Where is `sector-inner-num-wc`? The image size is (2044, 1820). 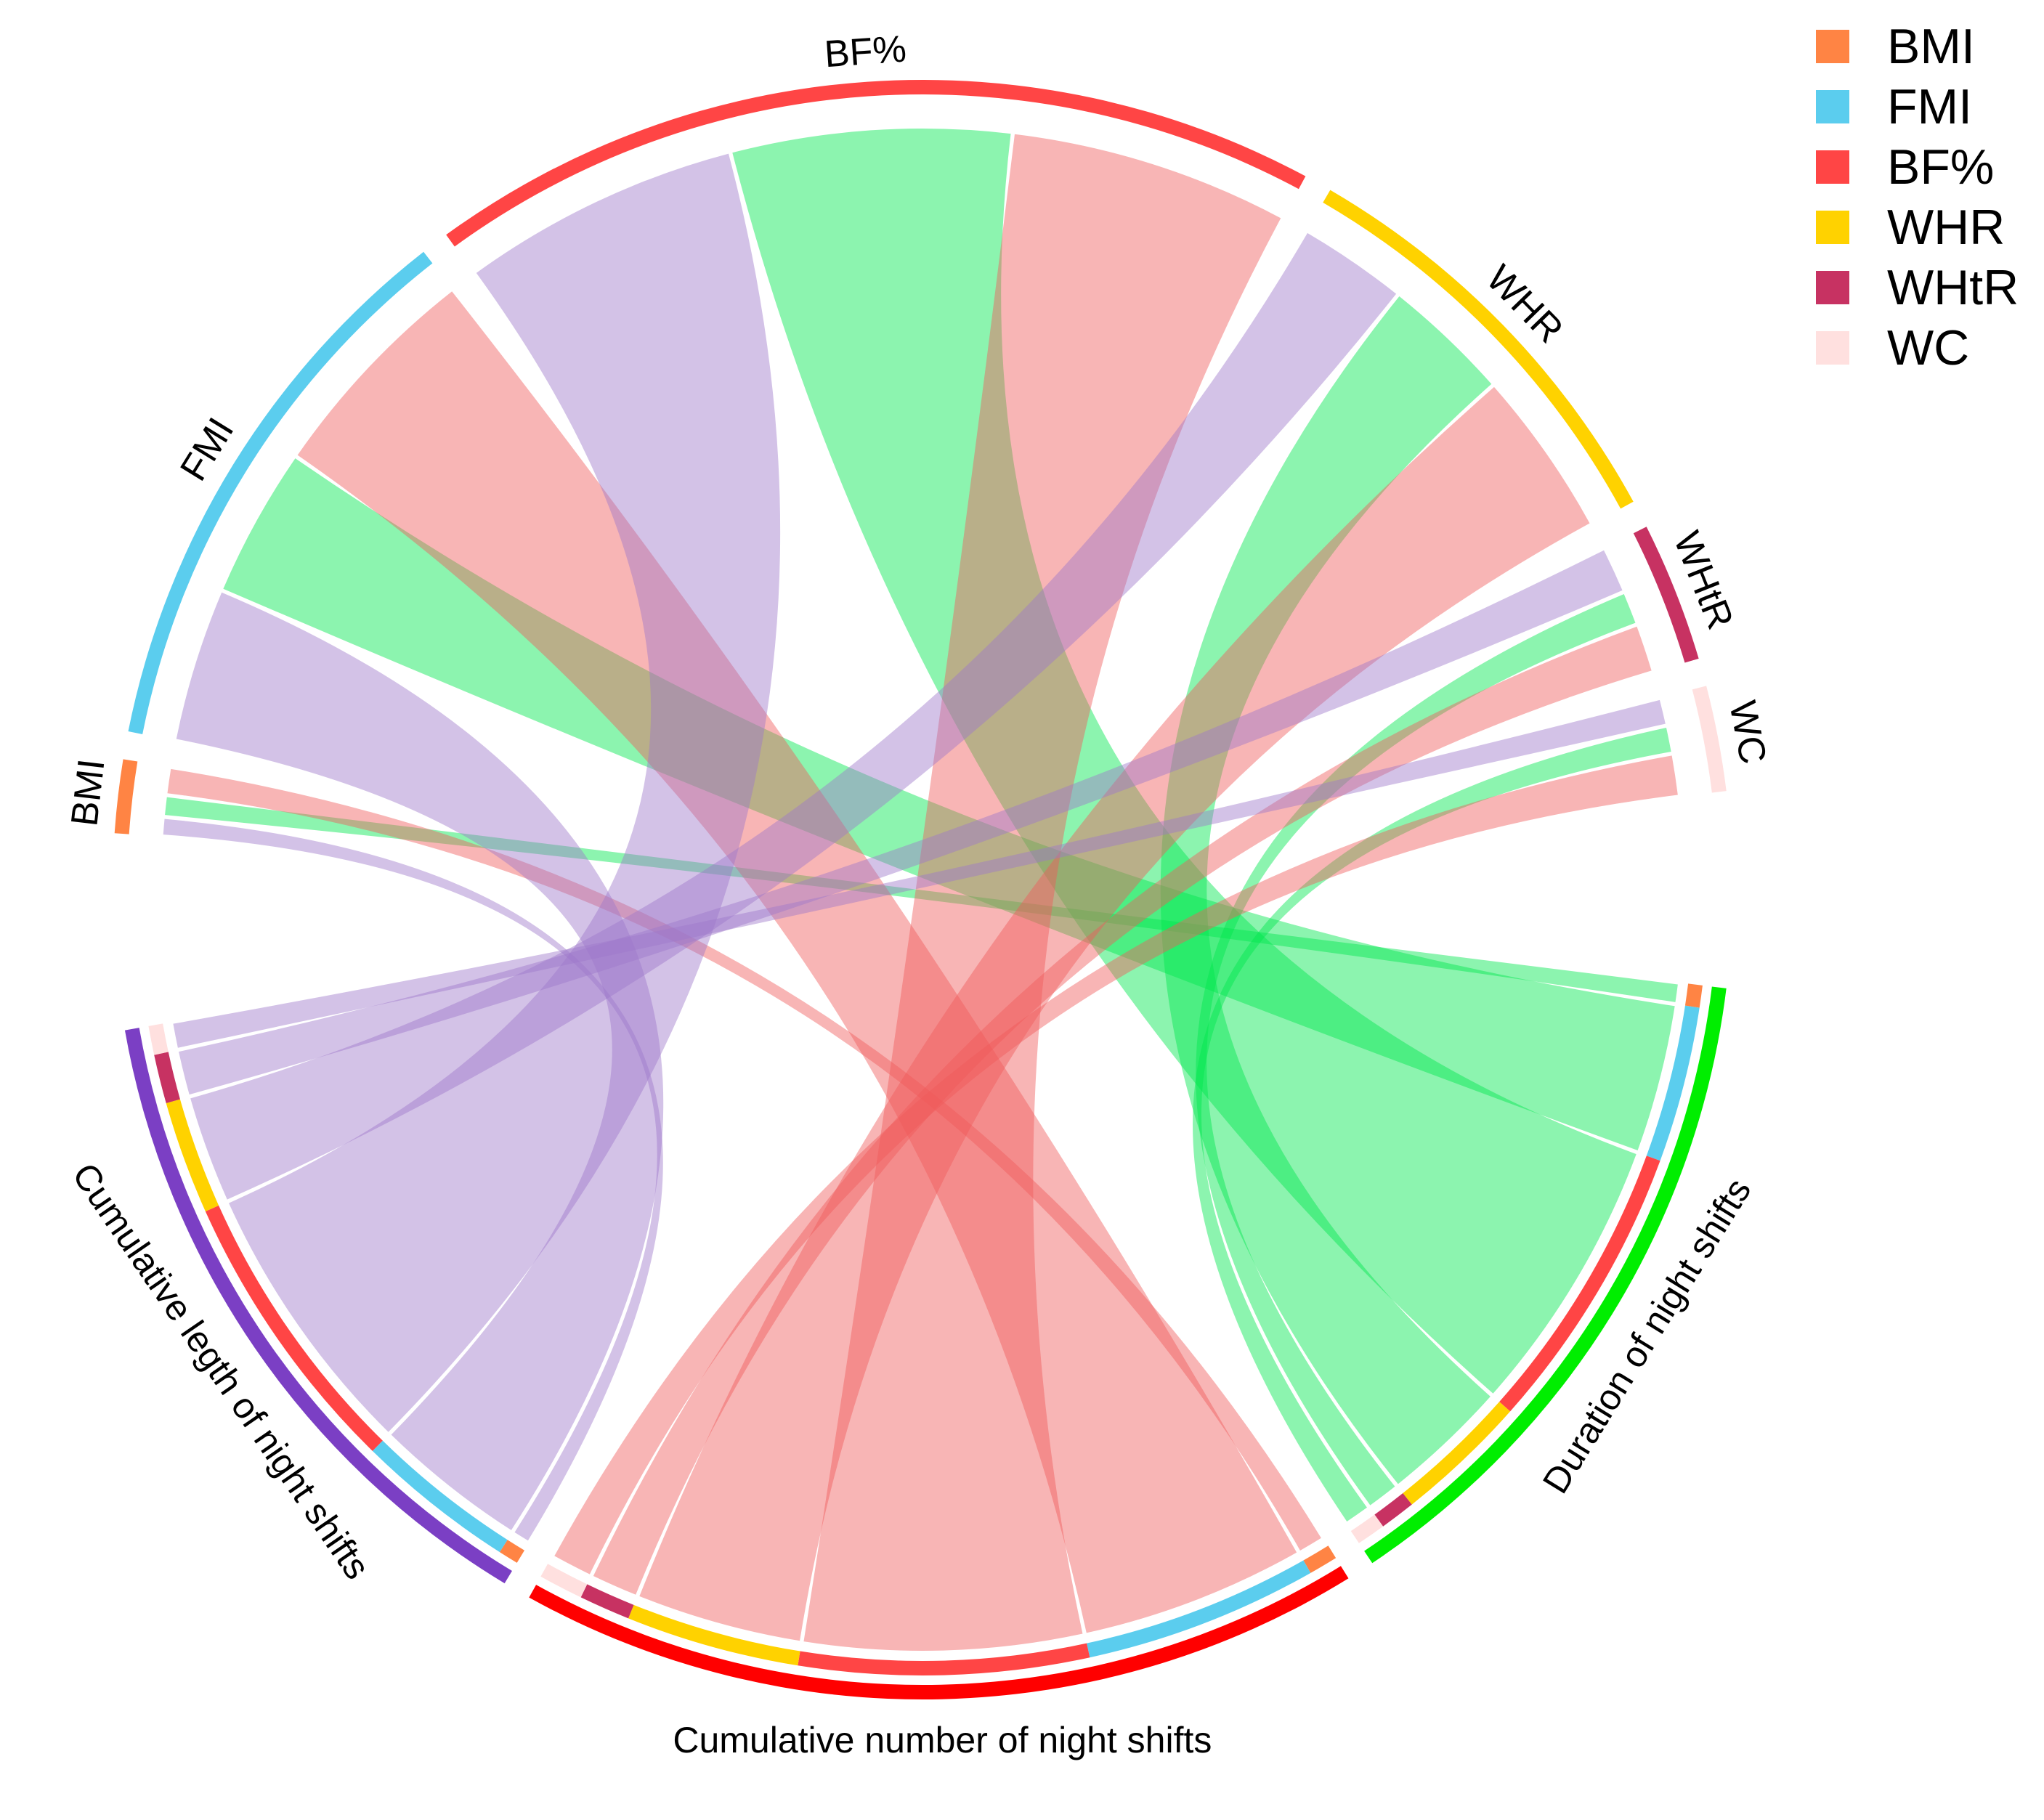
sector-inner-num-wc is located at coordinates (564, 1581).